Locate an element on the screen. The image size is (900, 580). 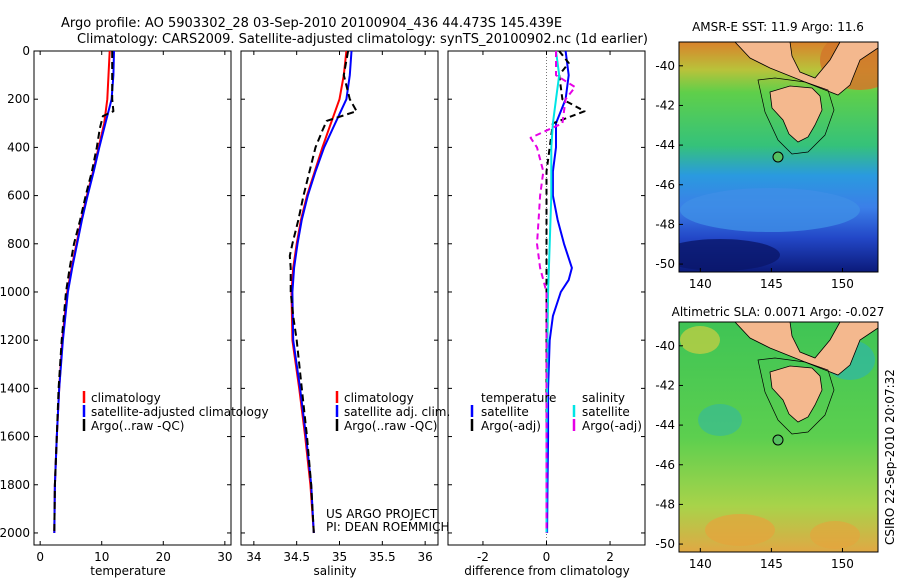
sla-blue-patch is located at coordinates (720, 420).